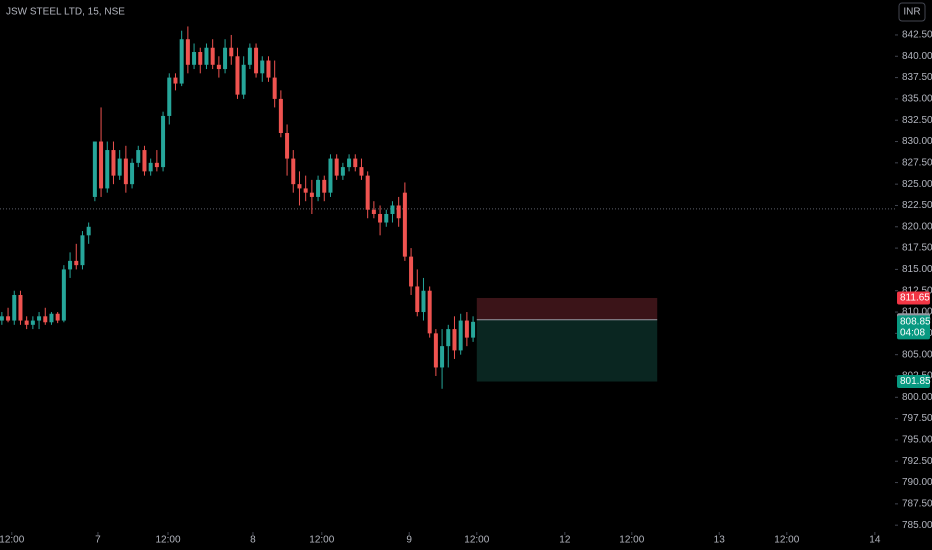 Image resolution: width=932 pixels, height=550 pixels. Describe the element at coordinates (917, 312) in the screenshot. I see `y-tick-label: 810.00` at that location.